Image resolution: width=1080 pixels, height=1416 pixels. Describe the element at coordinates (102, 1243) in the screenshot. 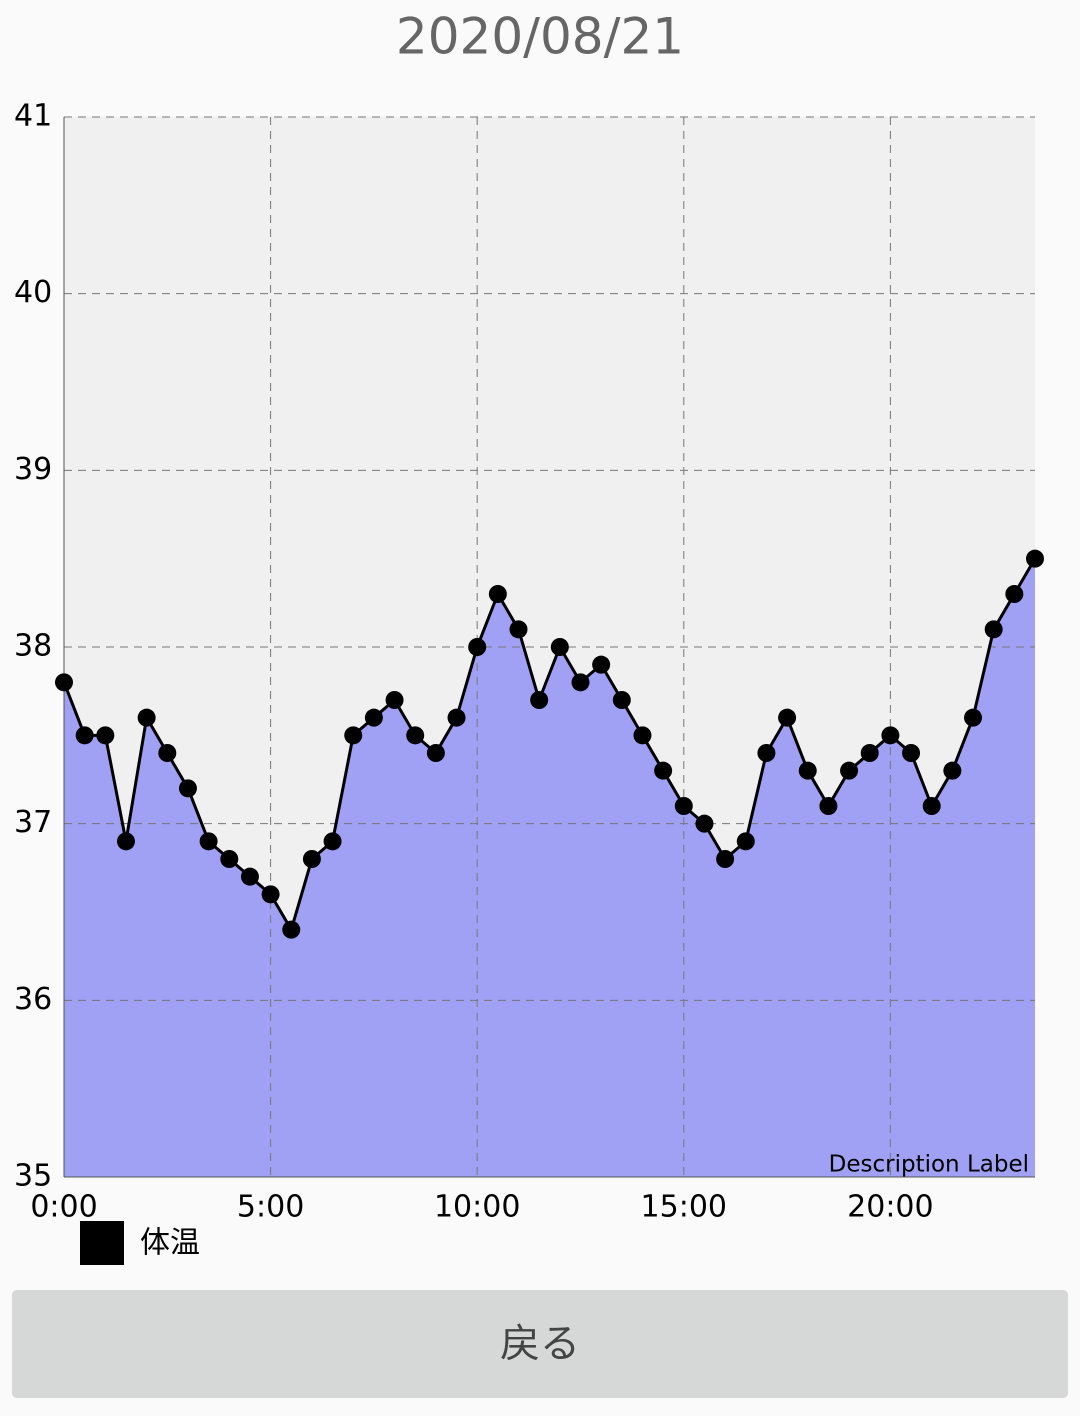

I see `legend-swatch` at that location.